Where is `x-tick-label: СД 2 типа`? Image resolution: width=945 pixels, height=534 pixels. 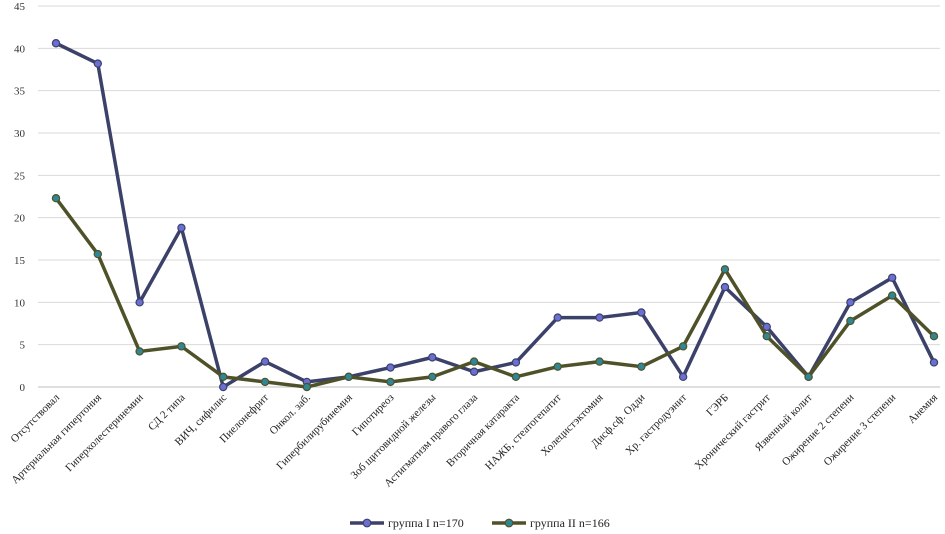
x-tick-label: СД 2 типа is located at coordinates (167, 413).